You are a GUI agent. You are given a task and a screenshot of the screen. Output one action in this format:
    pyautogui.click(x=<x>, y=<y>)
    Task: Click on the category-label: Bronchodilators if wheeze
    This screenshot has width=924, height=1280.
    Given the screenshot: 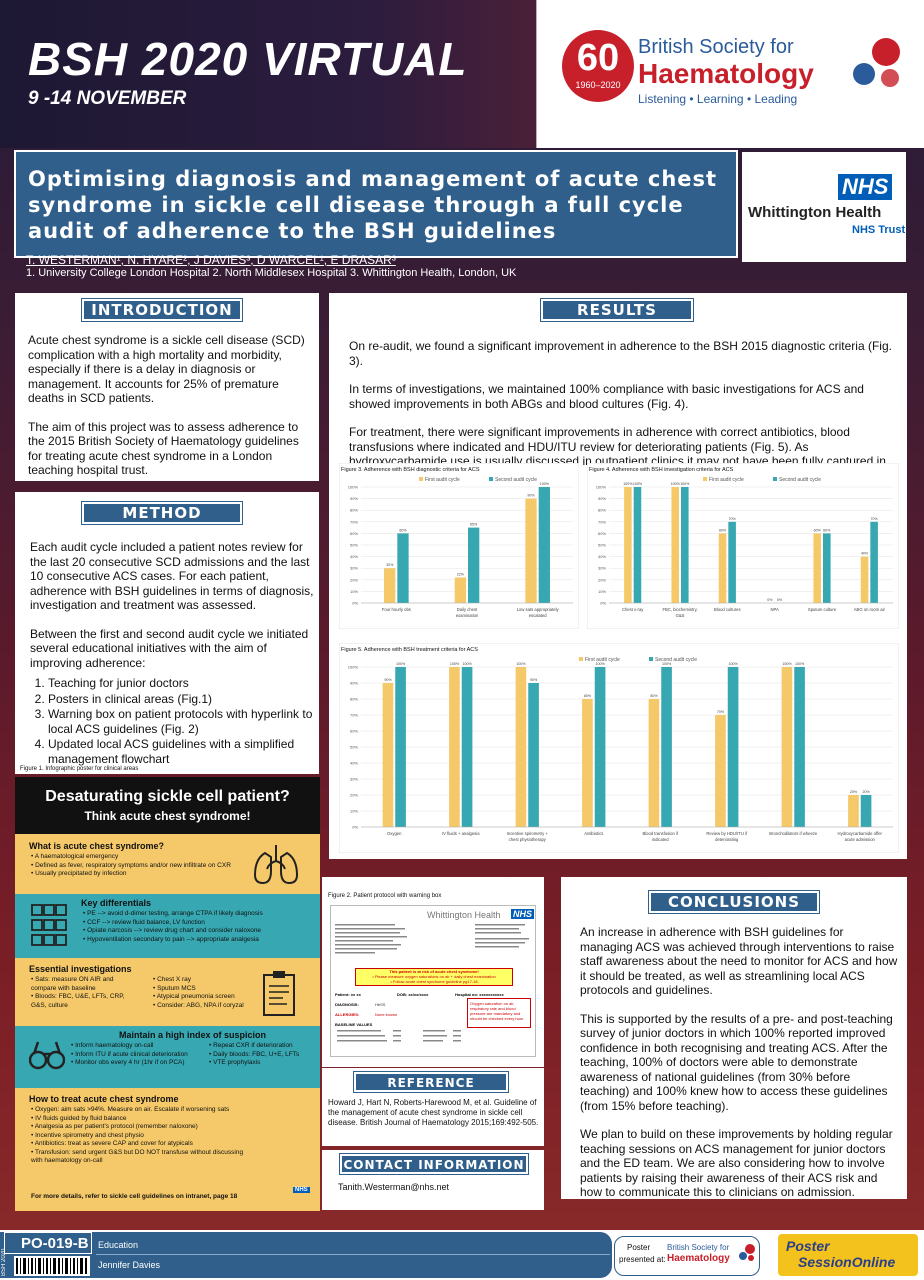 What is the action you would take?
    pyautogui.click(x=793, y=833)
    